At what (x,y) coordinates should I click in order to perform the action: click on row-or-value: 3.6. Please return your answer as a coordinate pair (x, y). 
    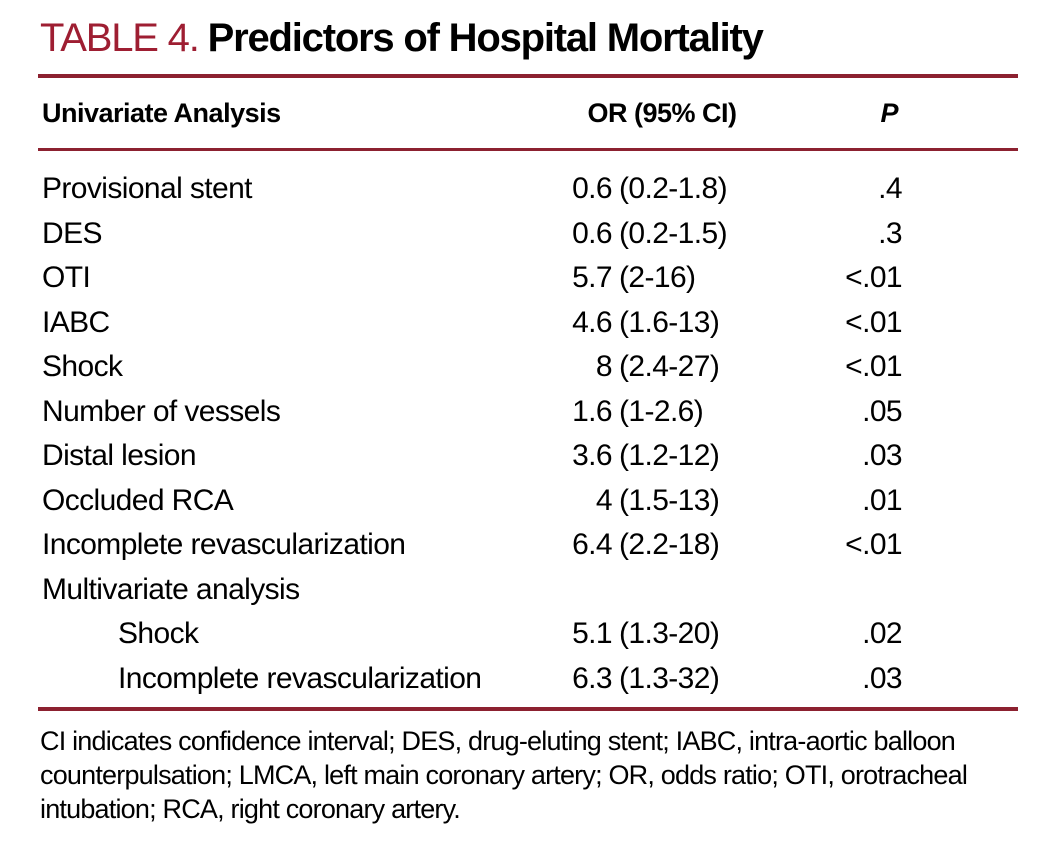
    Looking at the image, I should click on (592, 456).